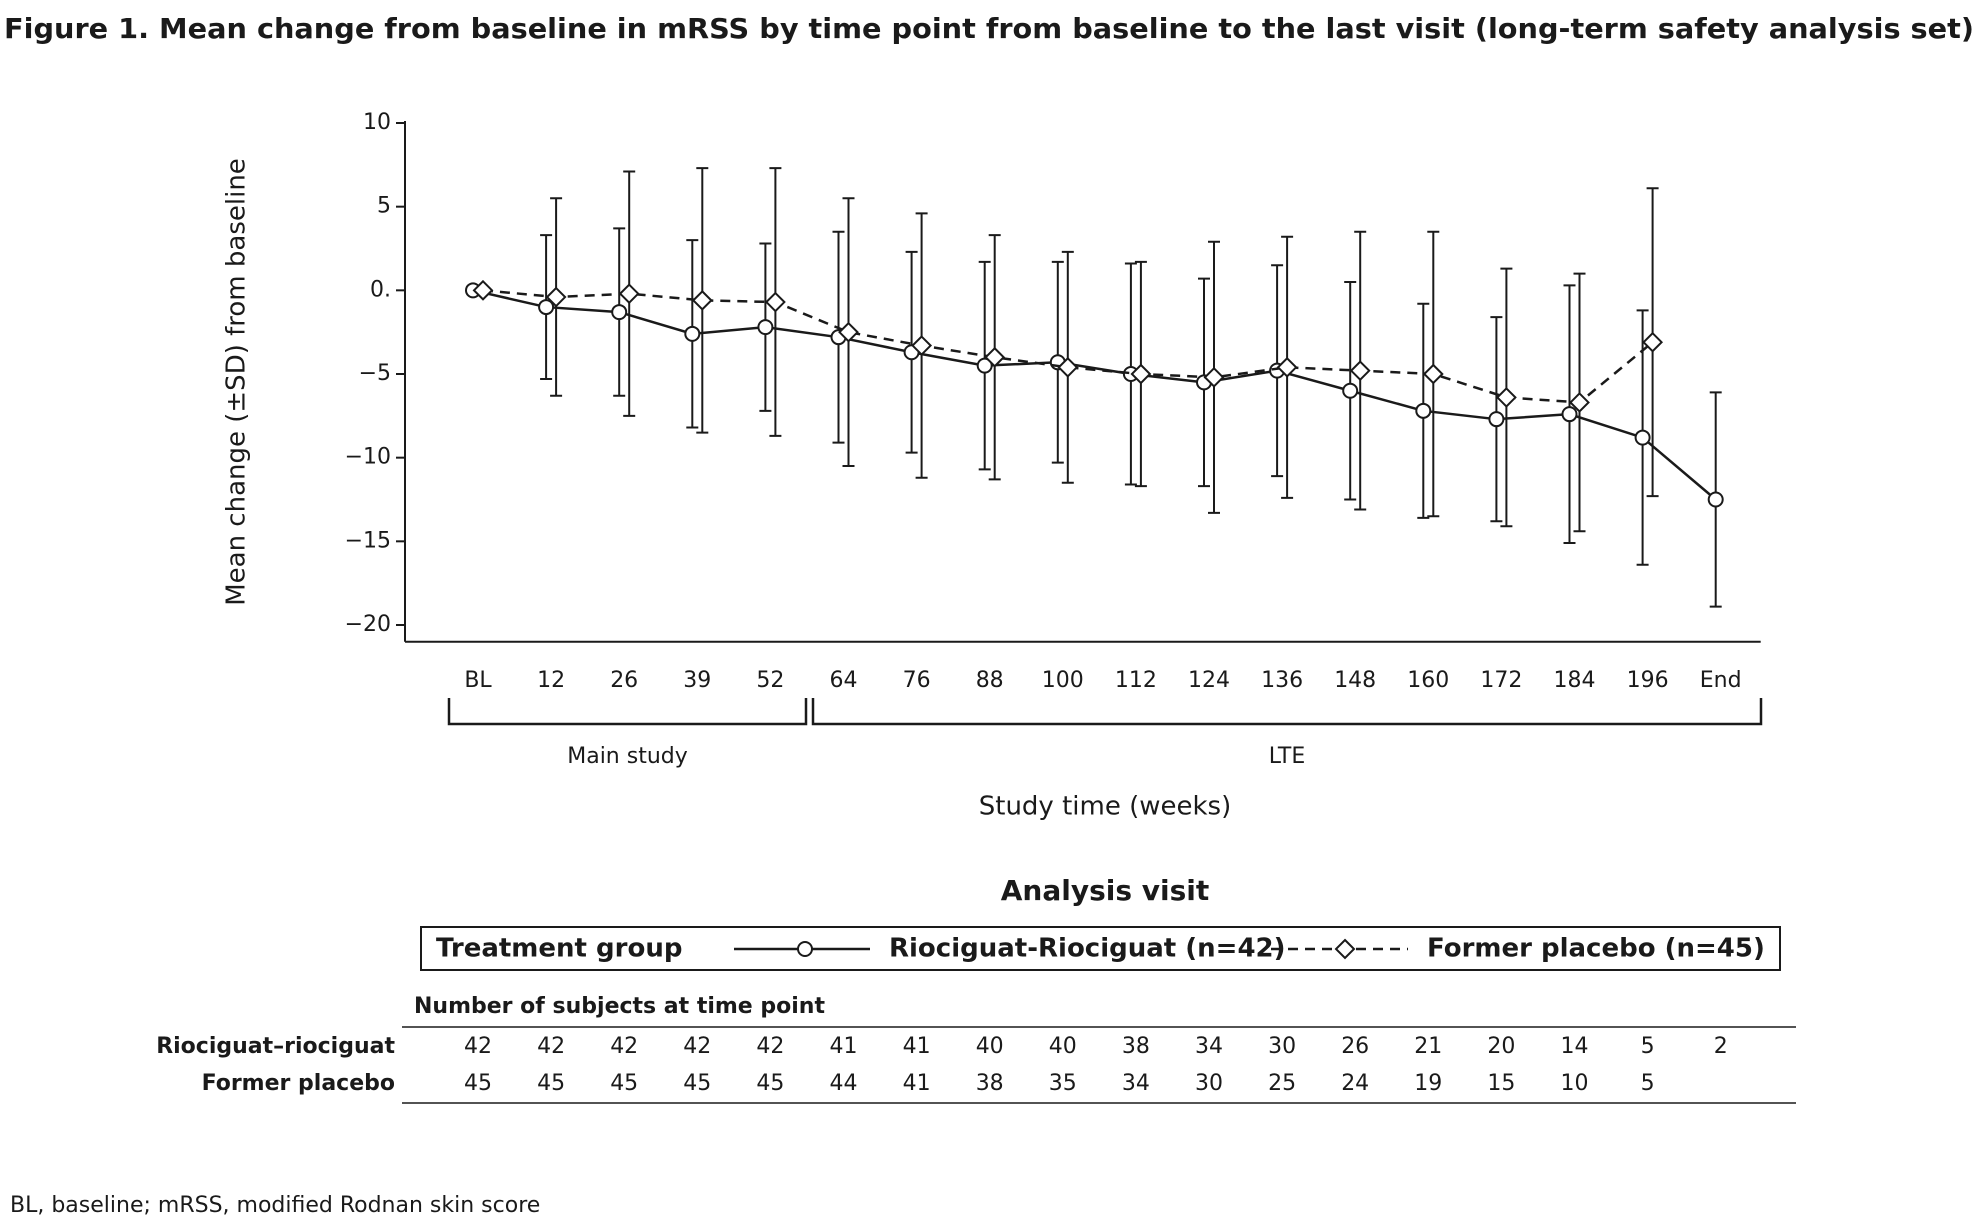 The height and width of the screenshot is (1227, 1982). I want to click on table-cell: 44, so click(844, 1083).